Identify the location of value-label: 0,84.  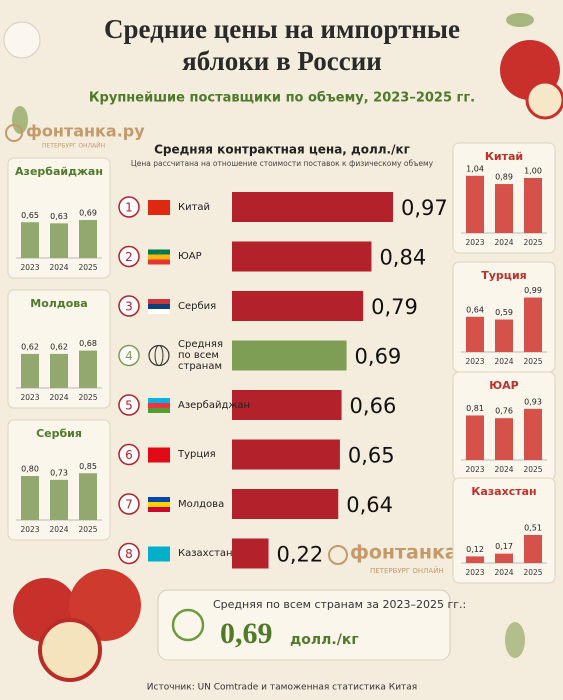
(402, 258).